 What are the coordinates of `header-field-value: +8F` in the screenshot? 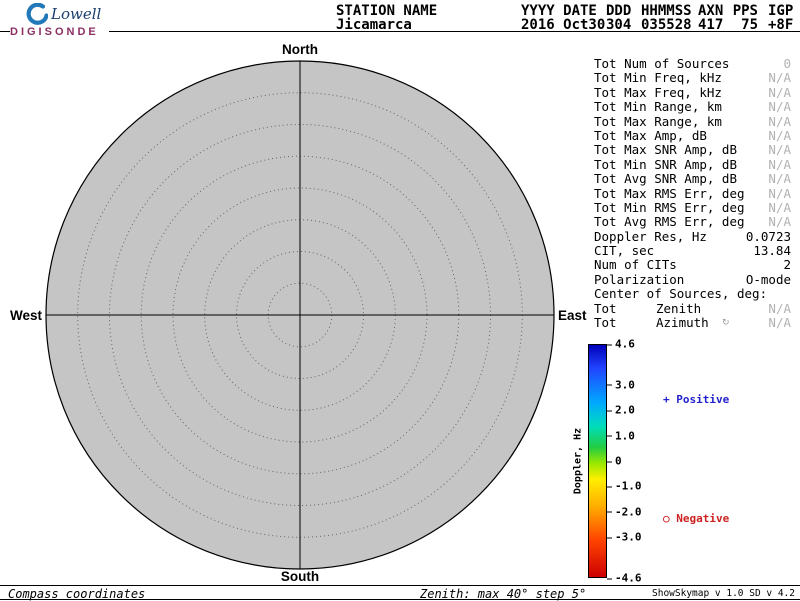 It's located at (781, 24).